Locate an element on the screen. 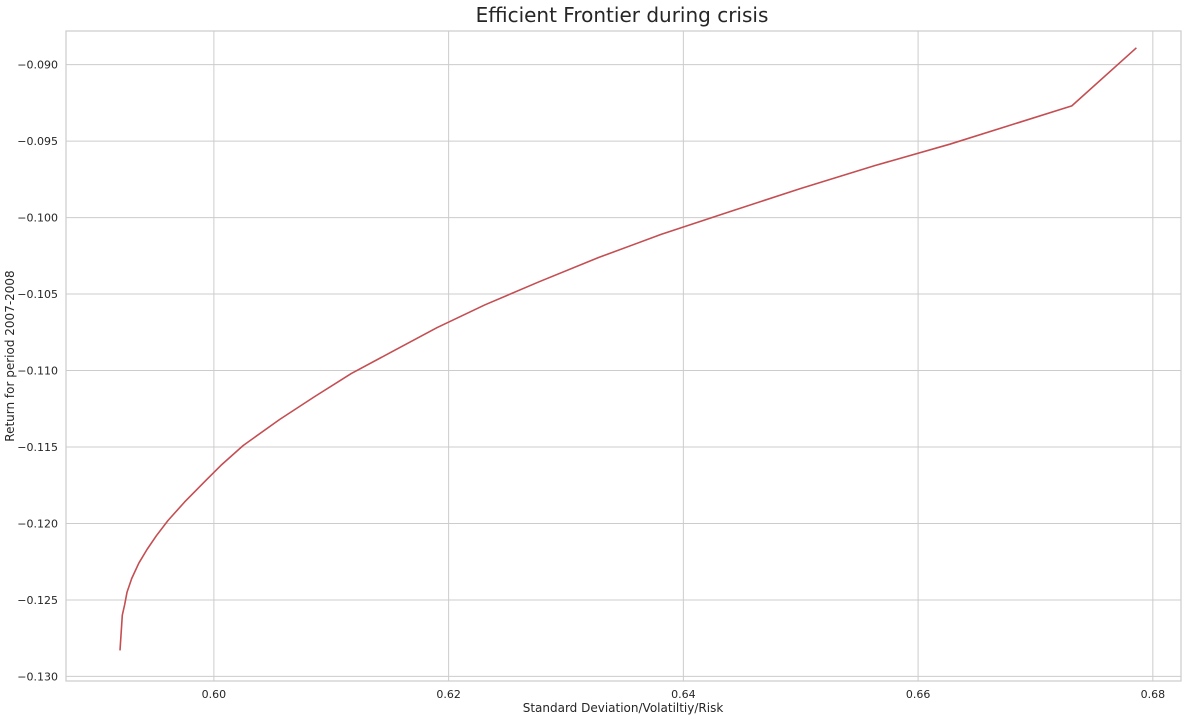  x-tick-label: 0.66 is located at coordinates (918, 694).